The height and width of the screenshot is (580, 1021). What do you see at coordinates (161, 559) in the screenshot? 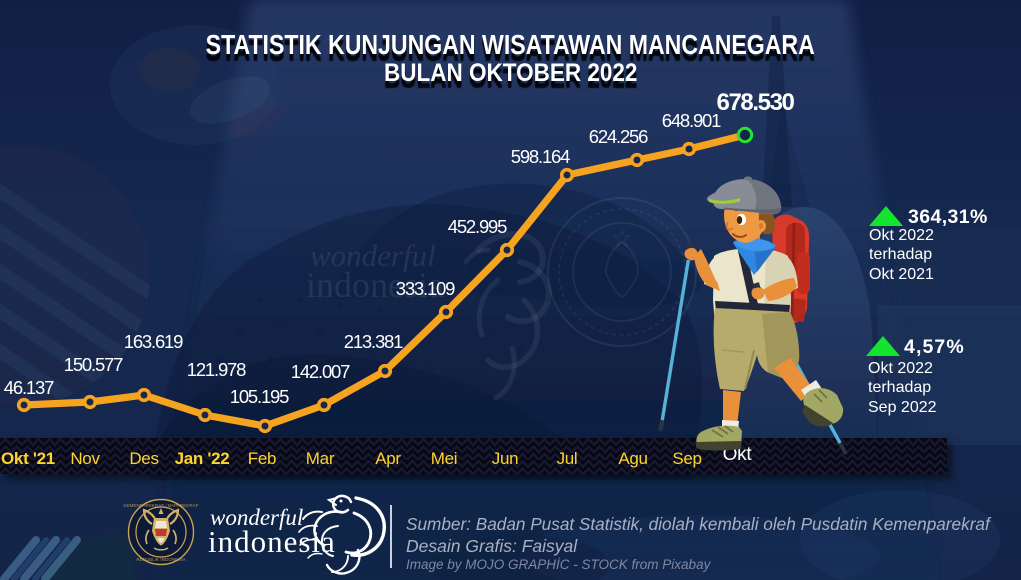
I see `svg-text: REPUBLIK INDONESIA` at bounding box center [161, 559].